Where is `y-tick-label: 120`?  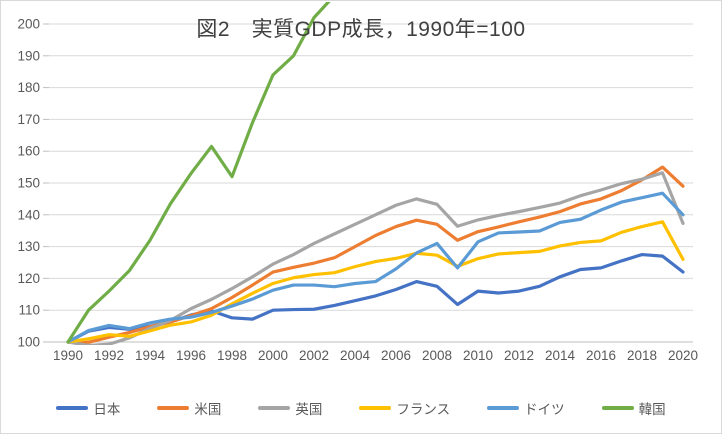
y-tick-label: 120 is located at coordinates (28, 278).